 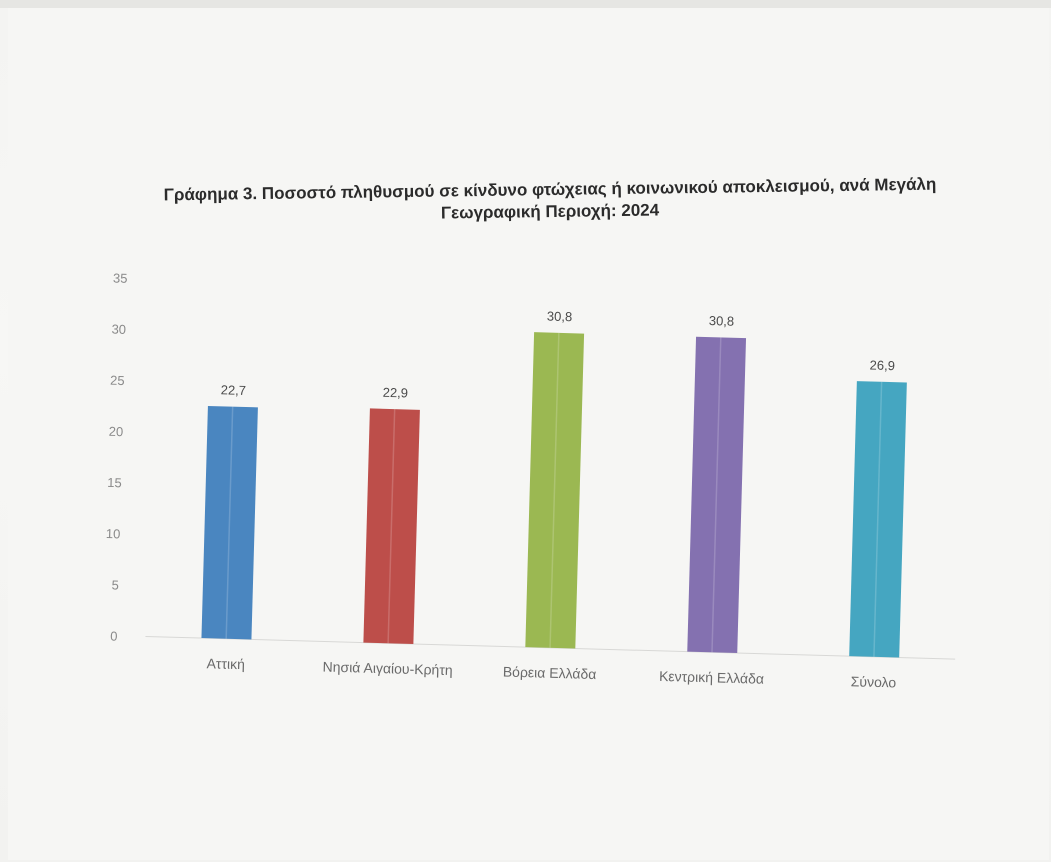 What do you see at coordinates (525, 4) in the screenshot?
I see `paper-edge` at bounding box center [525, 4].